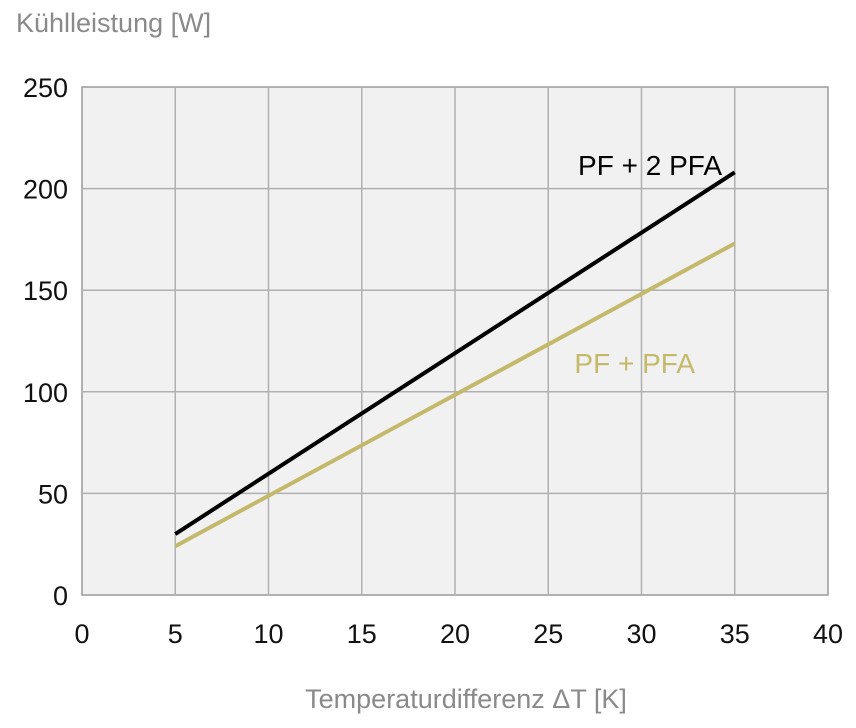  I want to click on x-tick-label: 40, so click(828, 634).